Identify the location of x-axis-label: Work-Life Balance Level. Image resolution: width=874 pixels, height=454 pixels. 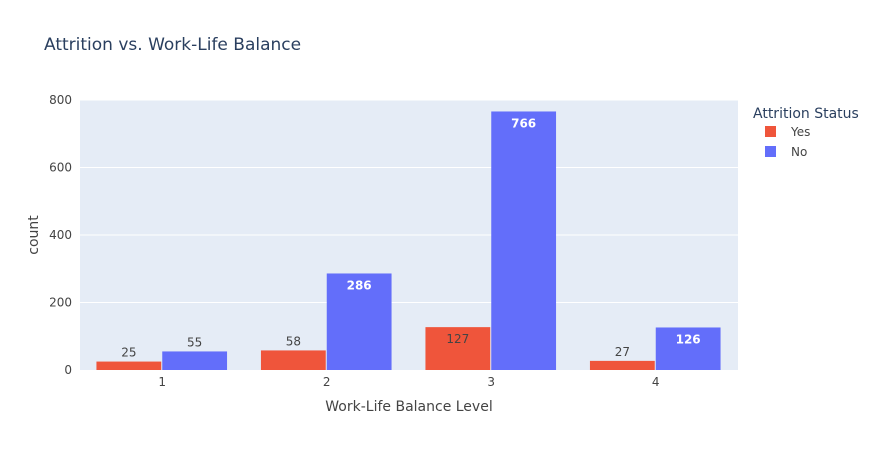
(408, 407).